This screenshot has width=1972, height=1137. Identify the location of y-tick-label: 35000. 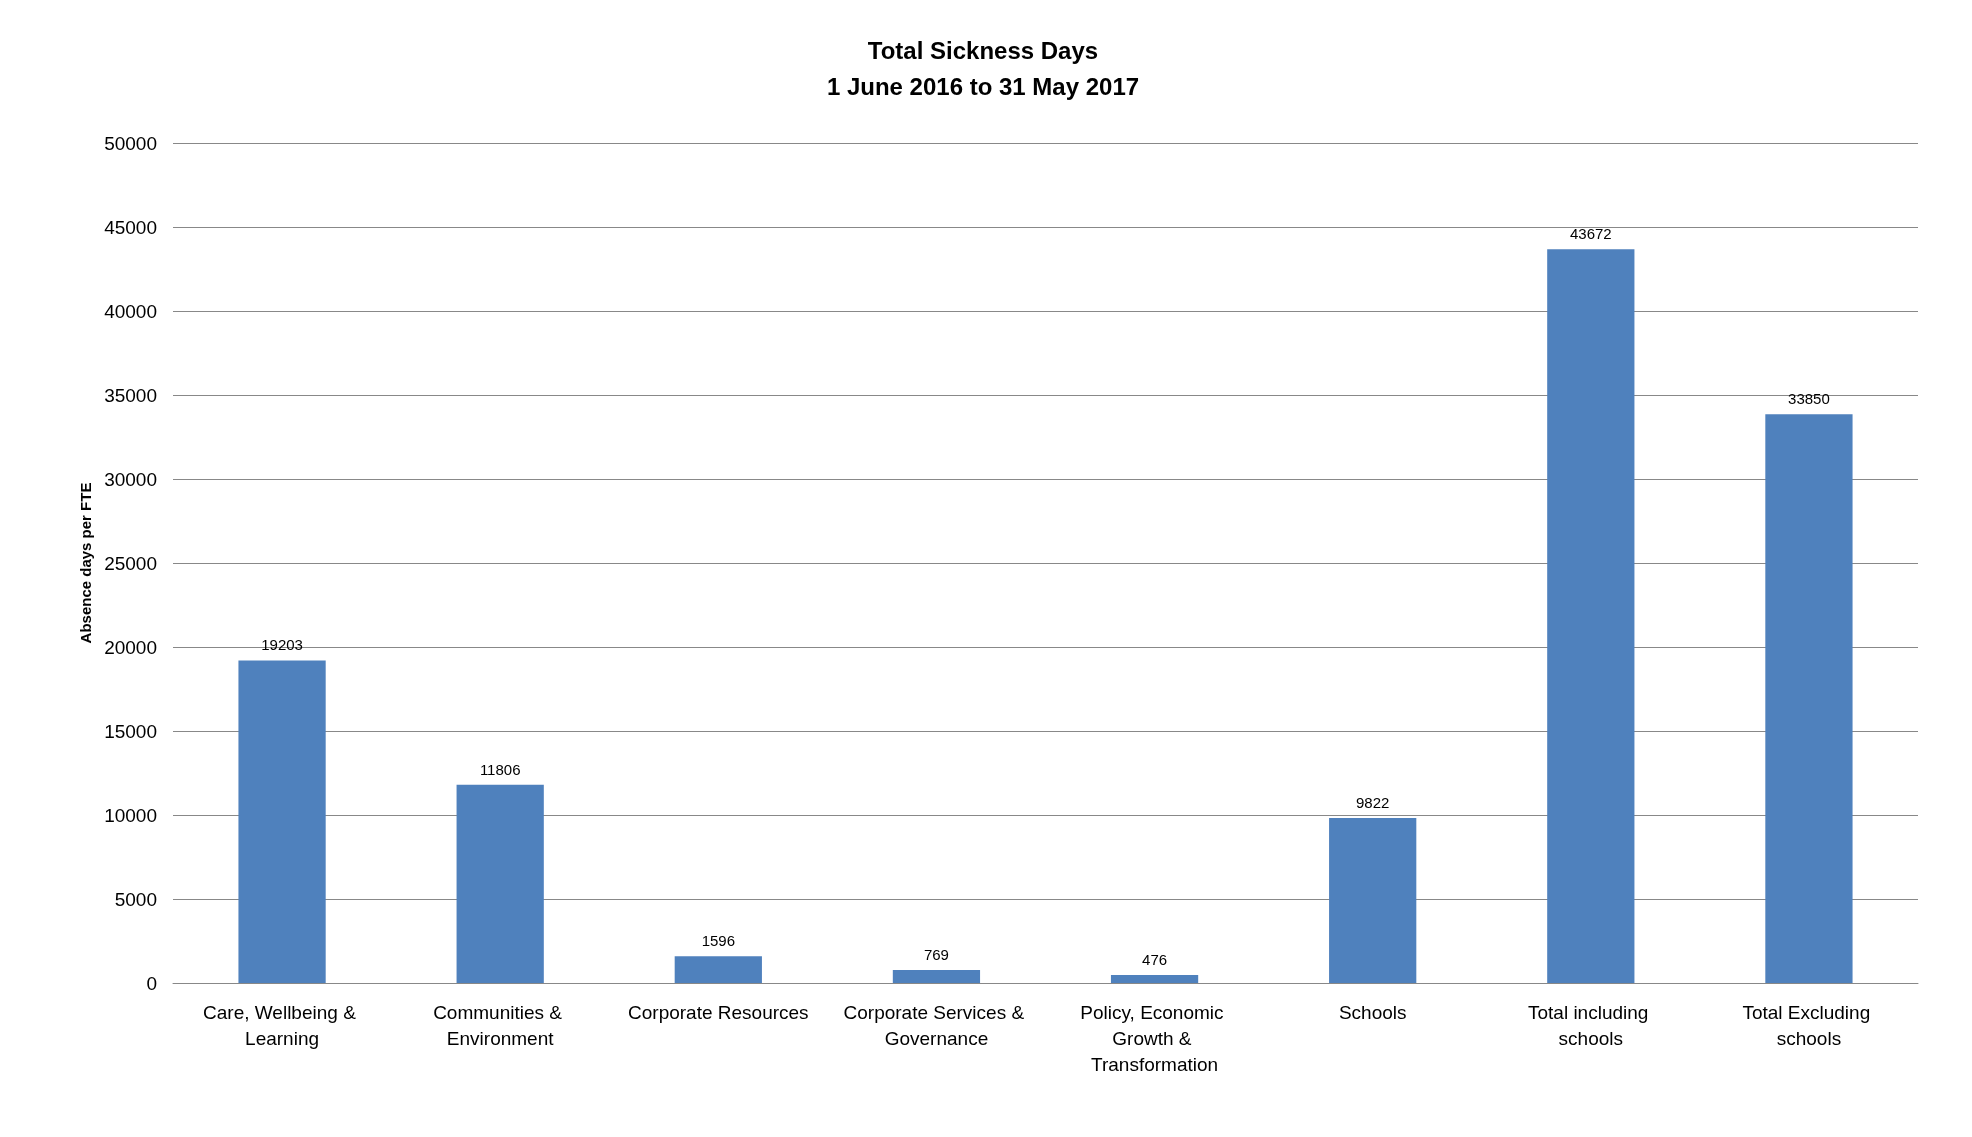
(130, 395).